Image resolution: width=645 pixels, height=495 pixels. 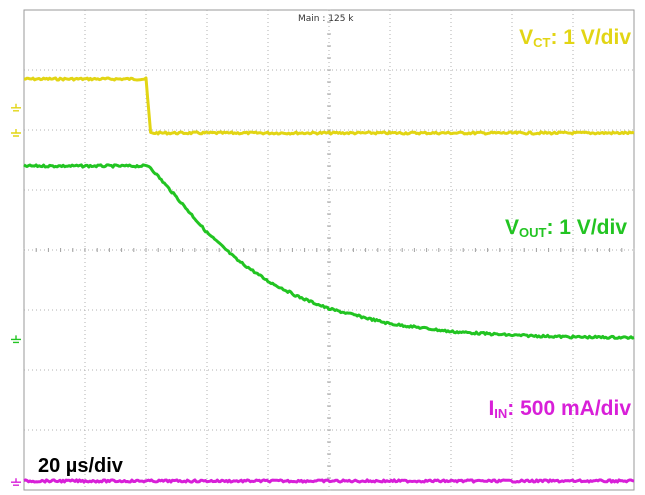 What do you see at coordinates (329, 481) in the screenshot?
I see `trace-iin` at bounding box center [329, 481].